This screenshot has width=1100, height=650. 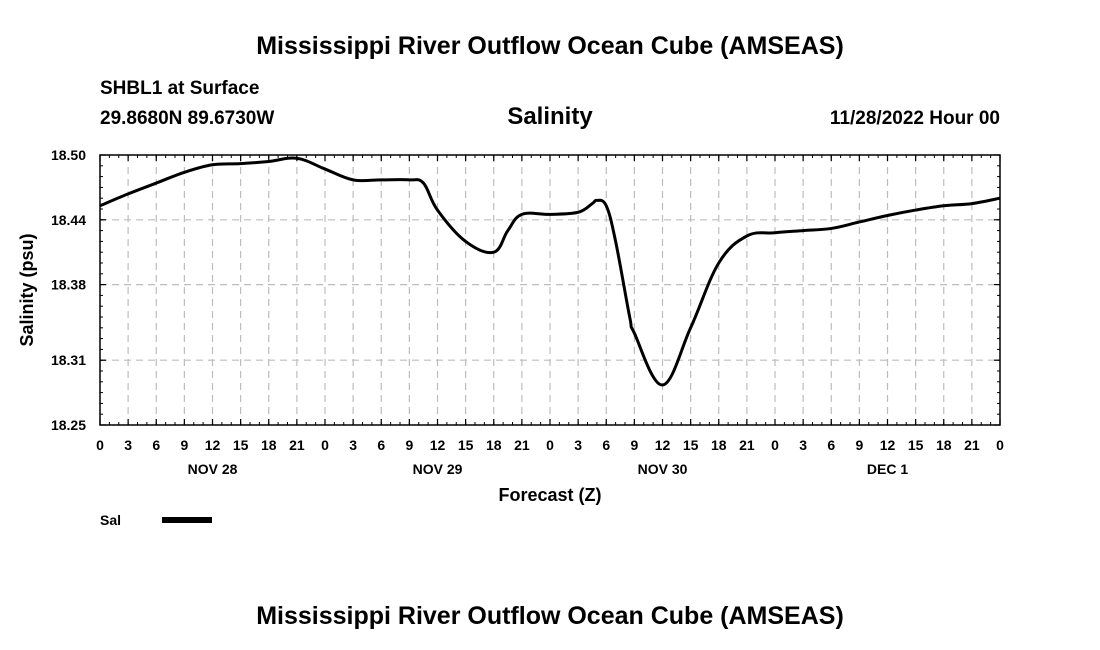 I want to click on day-label: NOV 29, so click(x=438, y=469).